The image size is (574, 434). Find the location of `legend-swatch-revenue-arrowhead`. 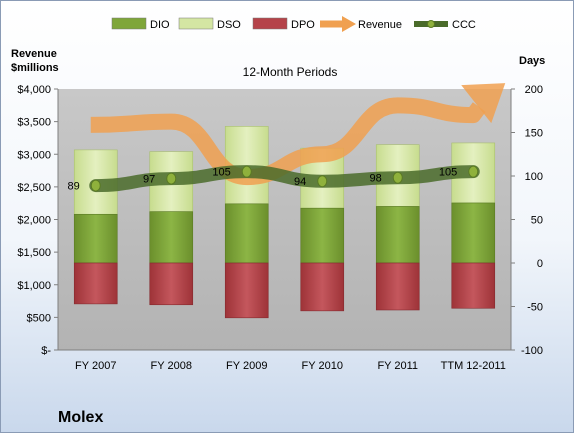

legend-swatch-revenue-arrowhead is located at coordinates (349, 24).